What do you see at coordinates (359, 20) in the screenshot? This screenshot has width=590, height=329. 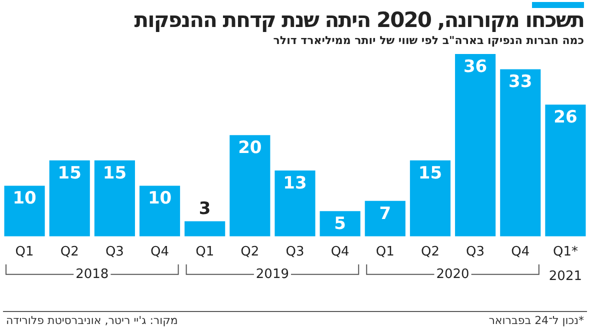 I see `chart-title: תשכחו מקורונה, 2020 היתה שנת קדחת ההנפקות` at bounding box center [359, 20].